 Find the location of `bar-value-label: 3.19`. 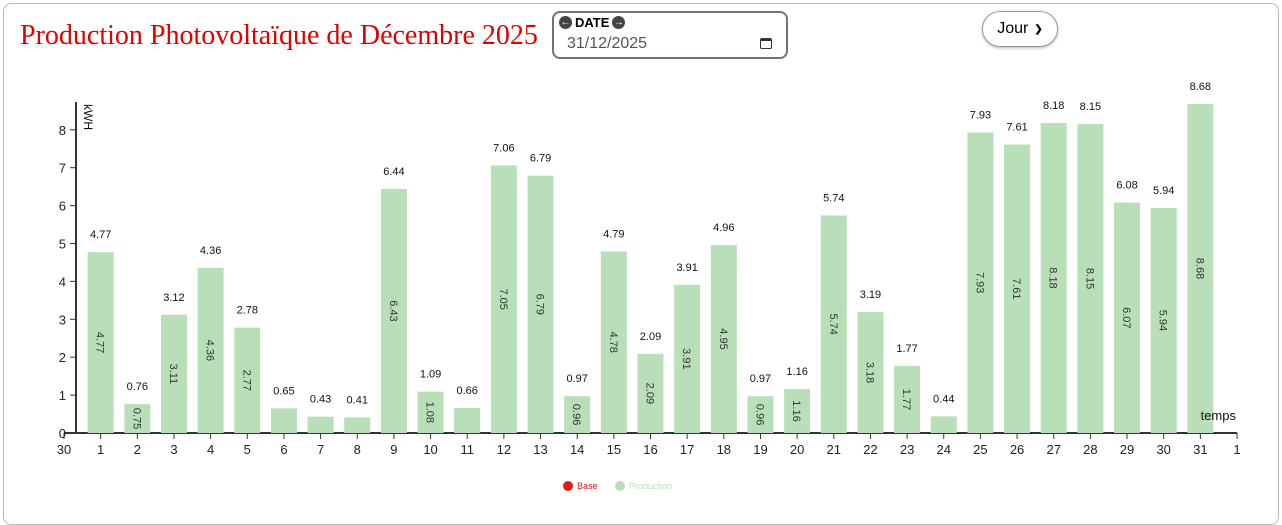

bar-value-label: 3.19 is located at coordinates (870, 295).